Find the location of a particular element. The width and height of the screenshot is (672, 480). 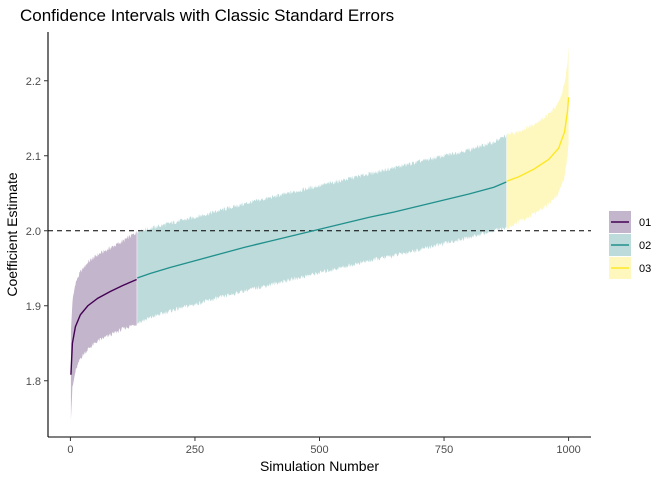

legend-item-03: 03 is located at coordinates (630, 268).